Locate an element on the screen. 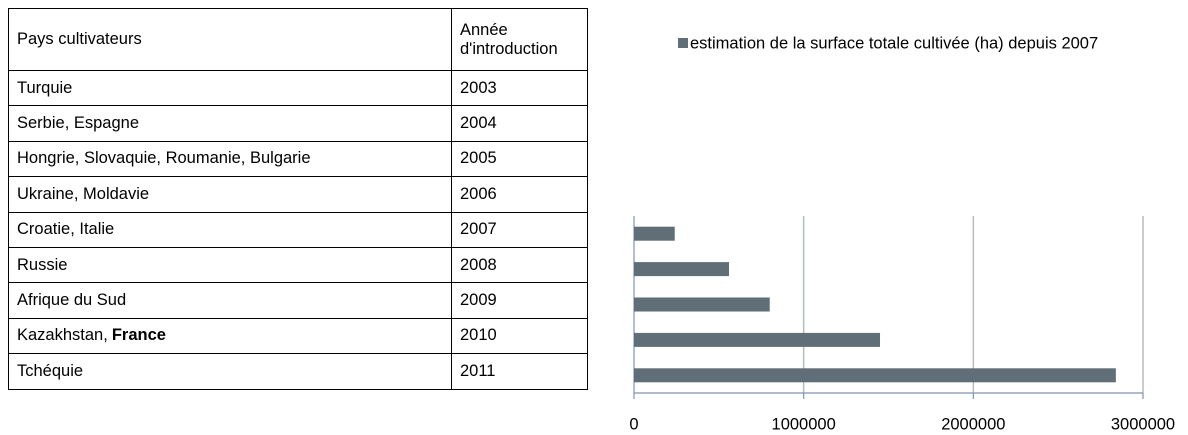 The image size is (1188, 435). table-row: Russie 2008 is located at coordinates (298, 265).